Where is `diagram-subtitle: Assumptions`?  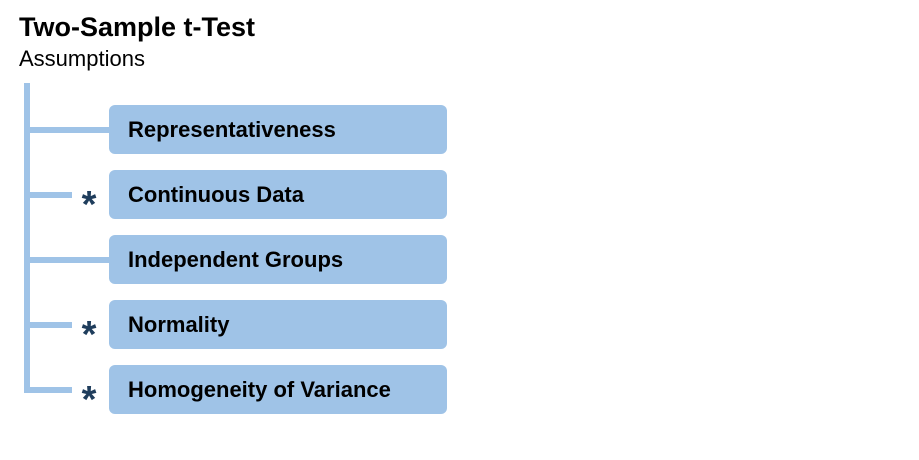 diagram-subtitle: Assumptions is located at coordinates (82, 58).